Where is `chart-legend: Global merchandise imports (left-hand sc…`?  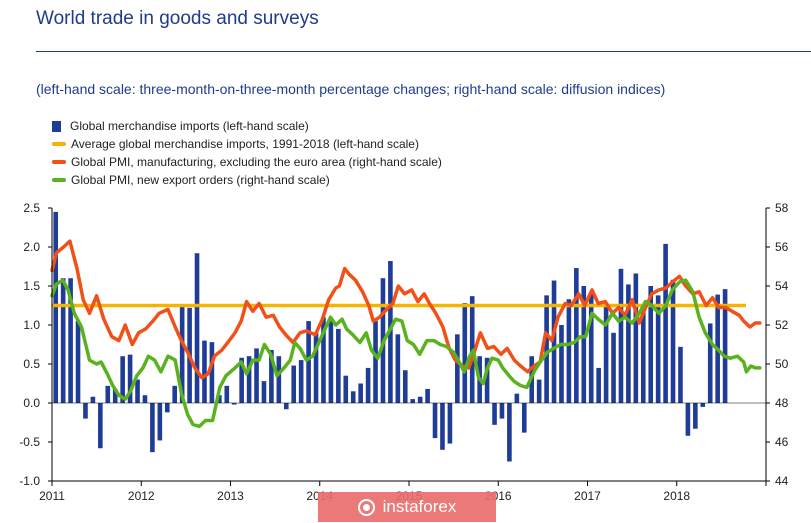
chart-legend: Global merchandise imports (left-hand sc… is located at coordinates (247, 153).